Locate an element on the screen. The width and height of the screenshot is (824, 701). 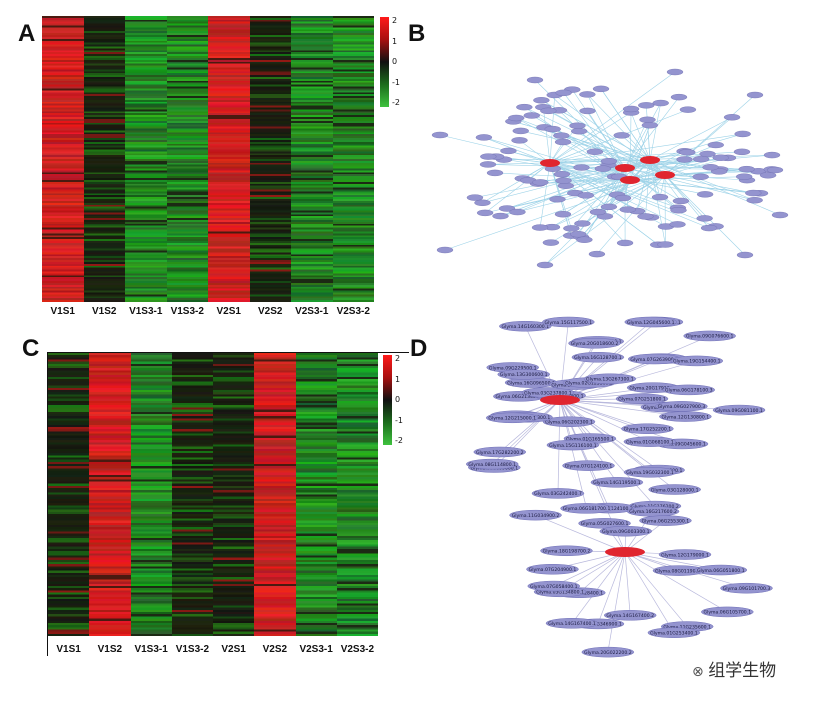
panel-label-c: C is located at coordinates (31, 348).